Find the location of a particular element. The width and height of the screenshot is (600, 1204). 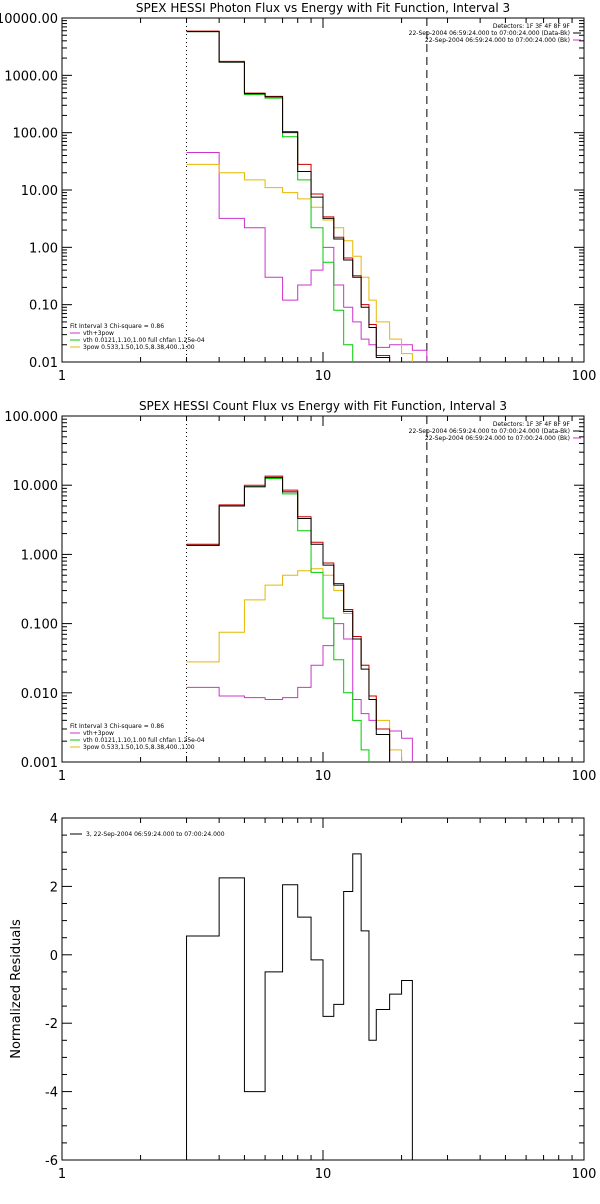

y-tick-label: -4 is located at coordinates (51, 1093).